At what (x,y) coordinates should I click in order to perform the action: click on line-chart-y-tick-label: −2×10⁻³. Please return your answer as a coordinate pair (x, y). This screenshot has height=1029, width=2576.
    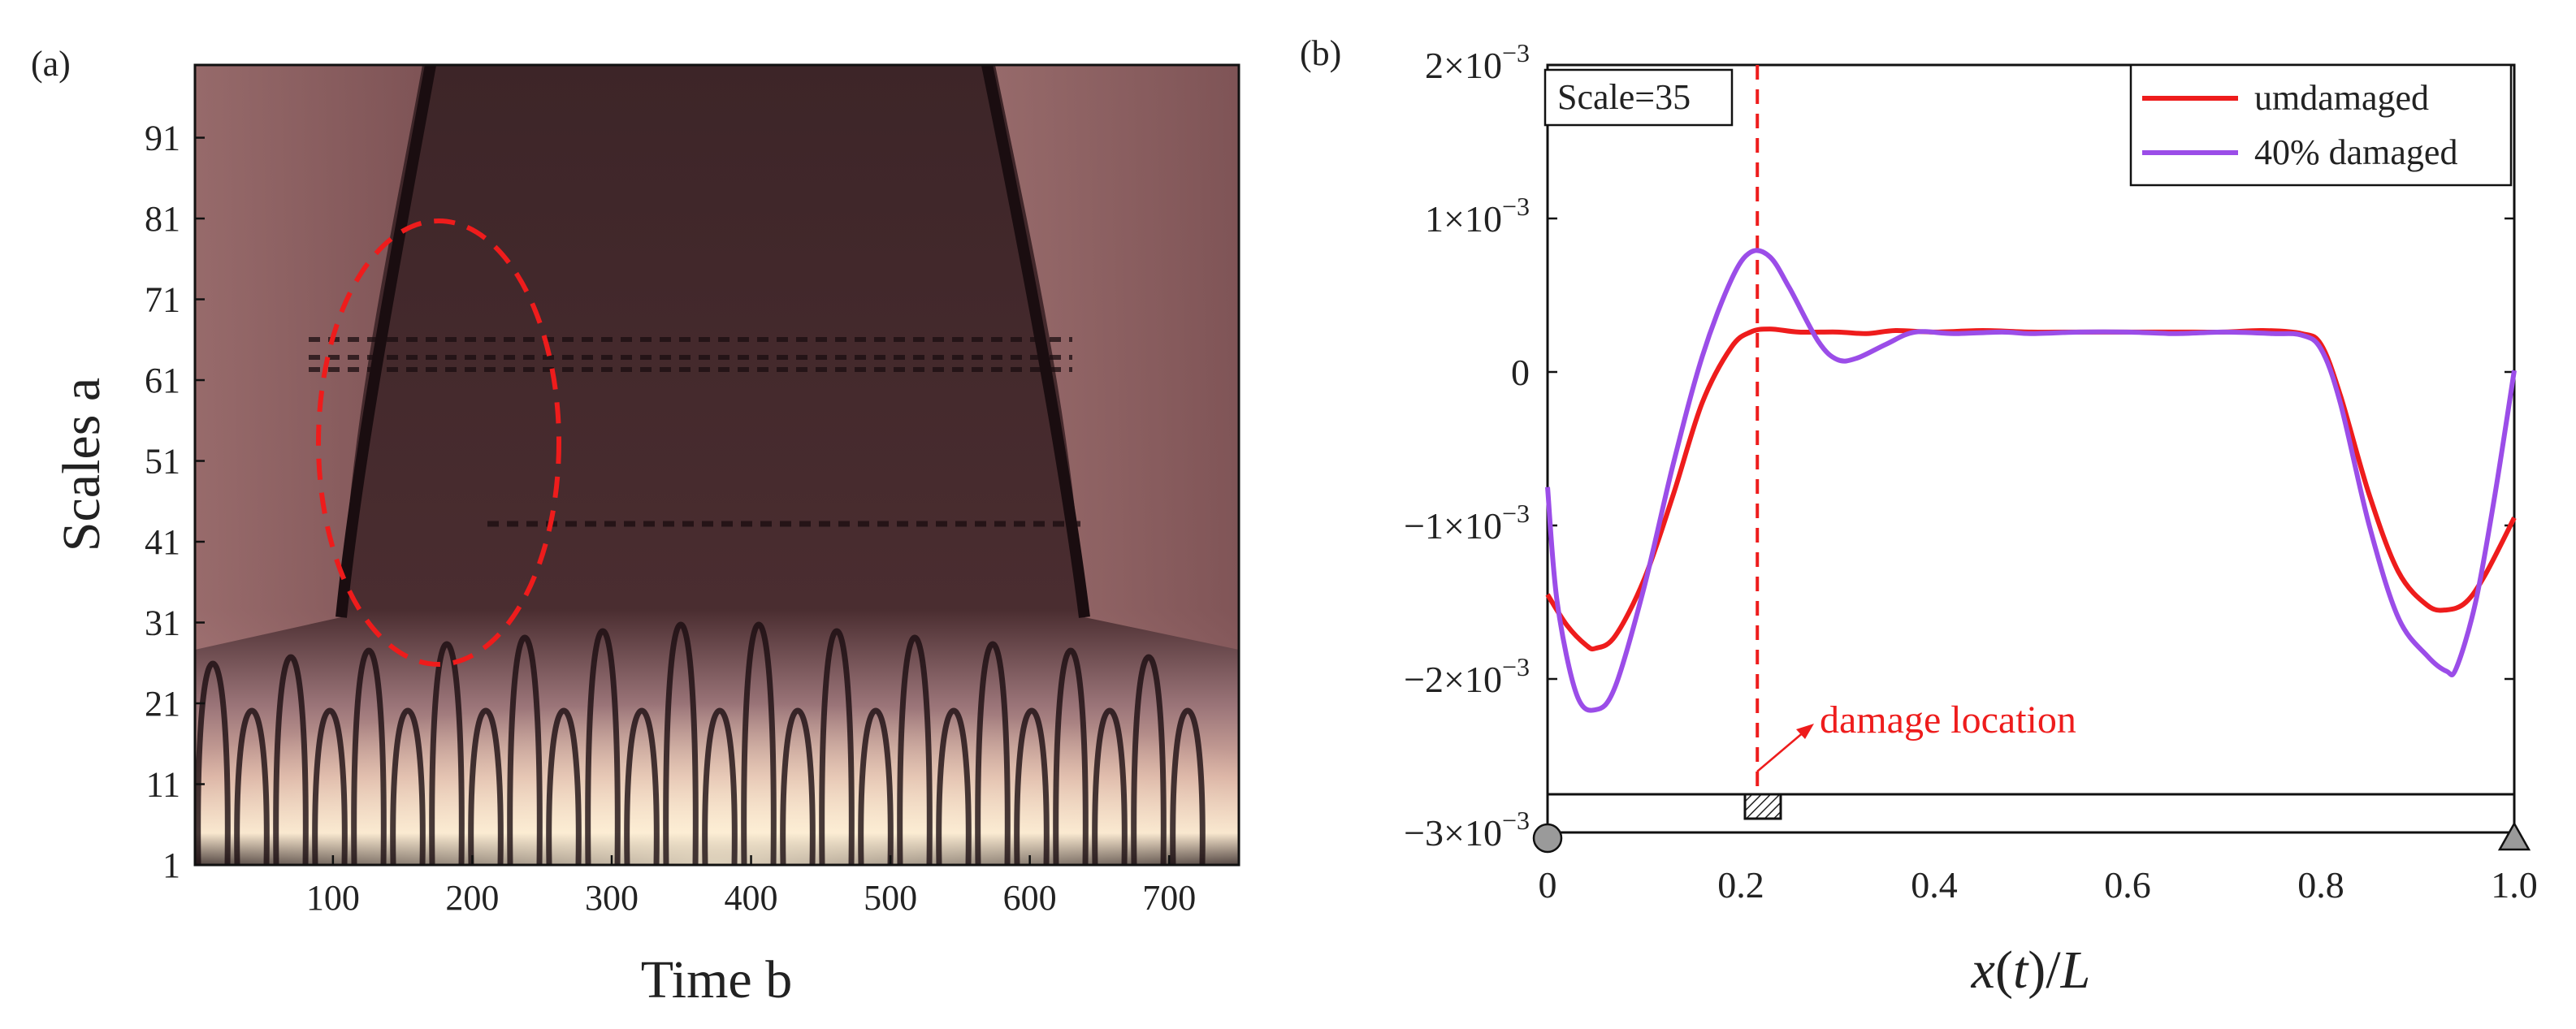
    Looking at the image, I should click on (1467, 676).